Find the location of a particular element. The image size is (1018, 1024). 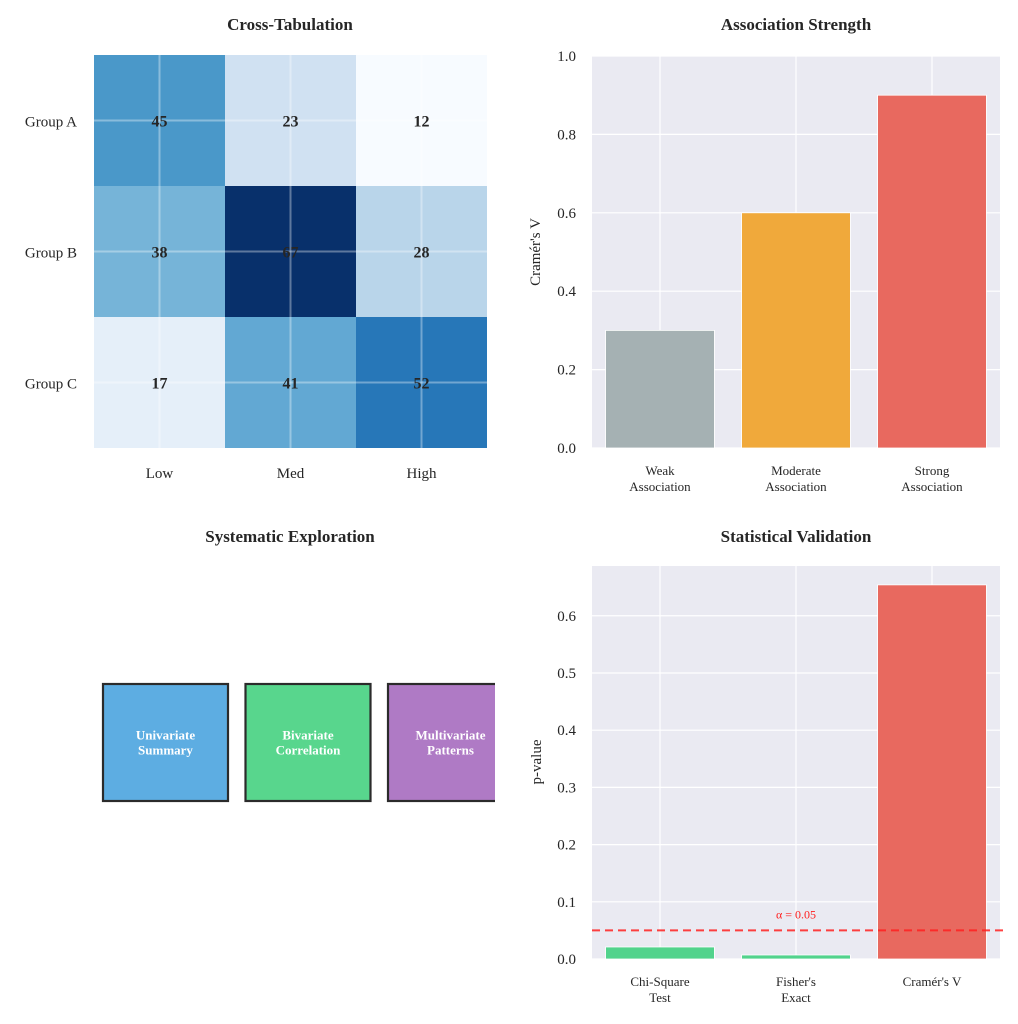

exploration-step-label: Multivariate Patterns is located at coordinates (450, 743).